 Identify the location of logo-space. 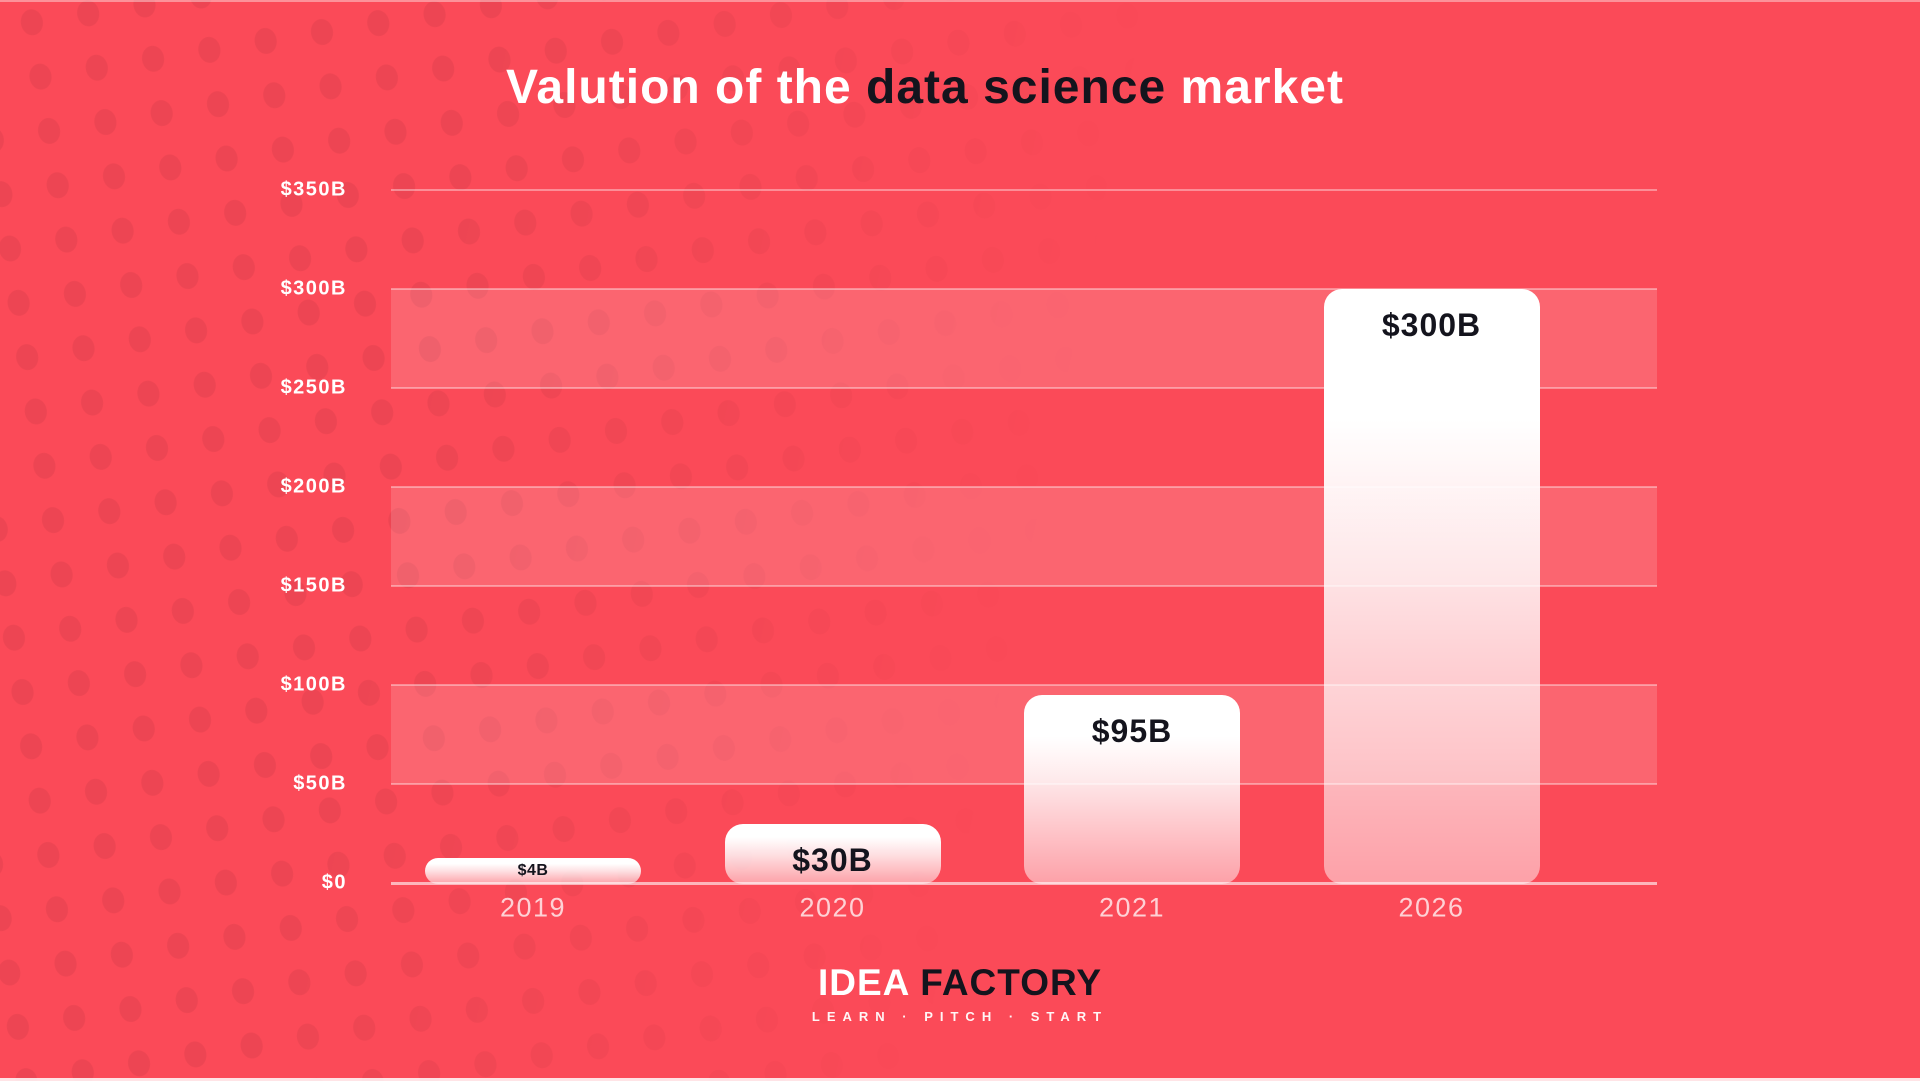
(914, 982).